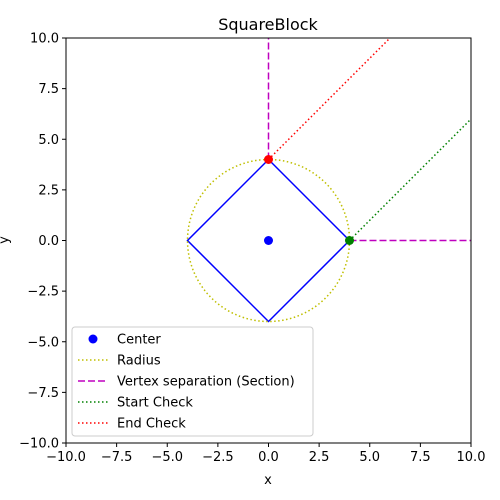 The height and width of the screenshot is (500, 500). Describe the element at coordinates (309, 200) in the screenshot. I see `markers` at that location.